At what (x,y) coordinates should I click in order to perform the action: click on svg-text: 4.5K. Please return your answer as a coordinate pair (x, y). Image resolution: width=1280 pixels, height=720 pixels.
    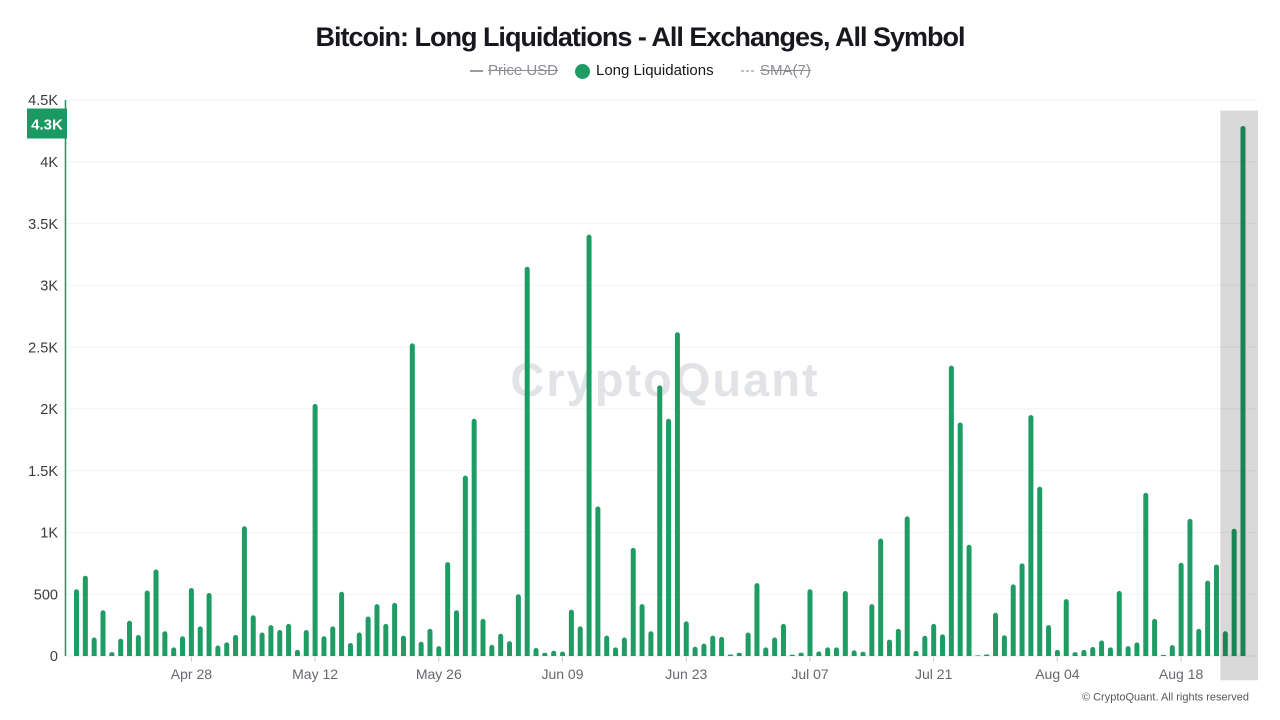
    Looking at the image, I should click on (43, 101).